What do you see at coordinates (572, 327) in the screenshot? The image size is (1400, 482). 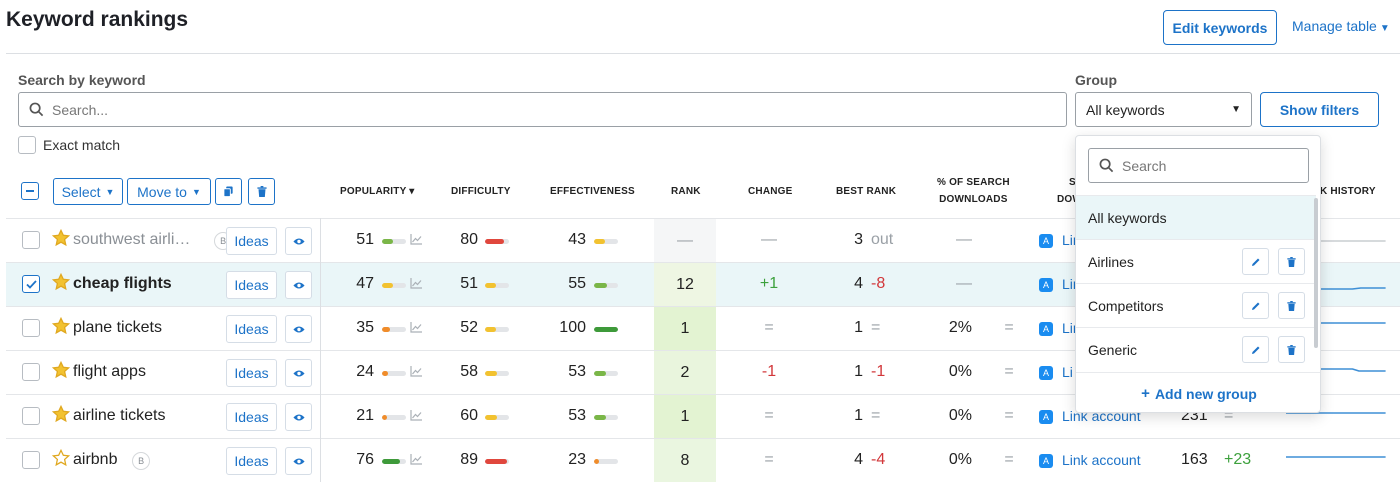 I see `effectiveness-value: 100` at bounding box center [572, 327].